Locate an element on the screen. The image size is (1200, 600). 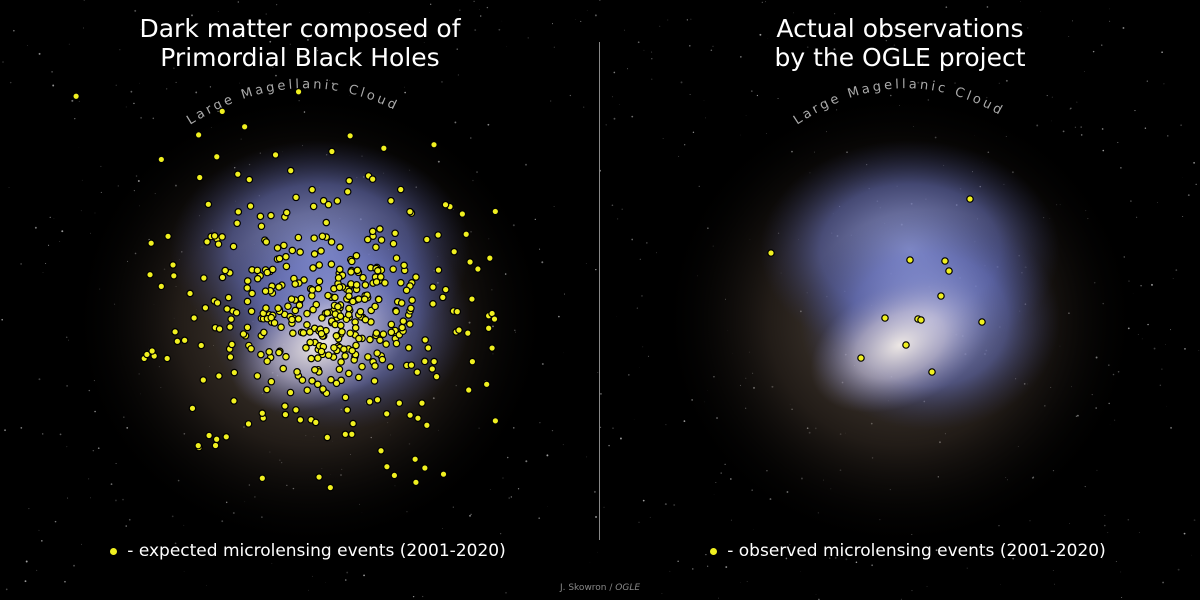
observed-events-markers is located at coordinates (876, 285).